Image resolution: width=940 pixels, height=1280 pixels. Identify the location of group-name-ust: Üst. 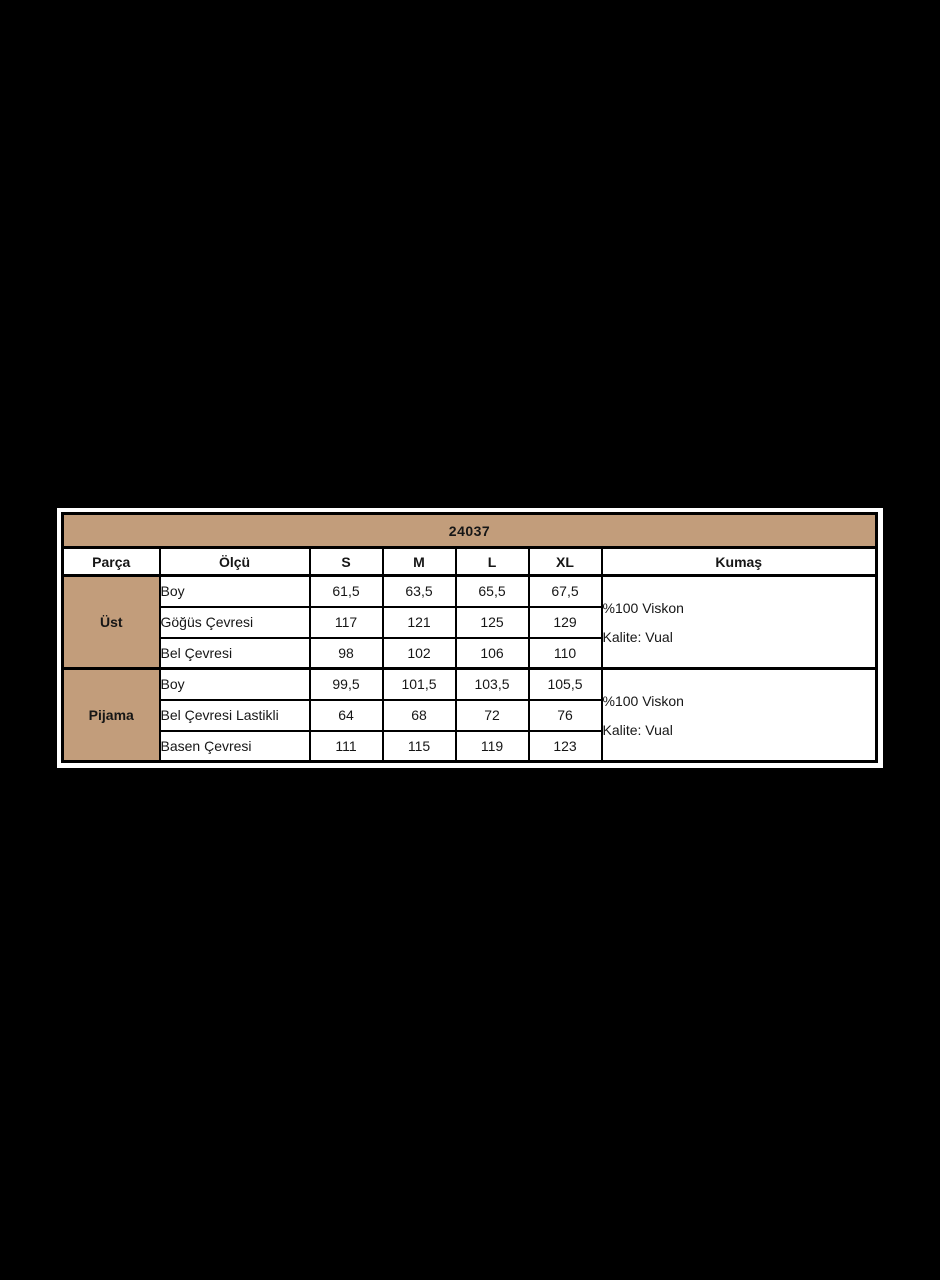
(111, 622).